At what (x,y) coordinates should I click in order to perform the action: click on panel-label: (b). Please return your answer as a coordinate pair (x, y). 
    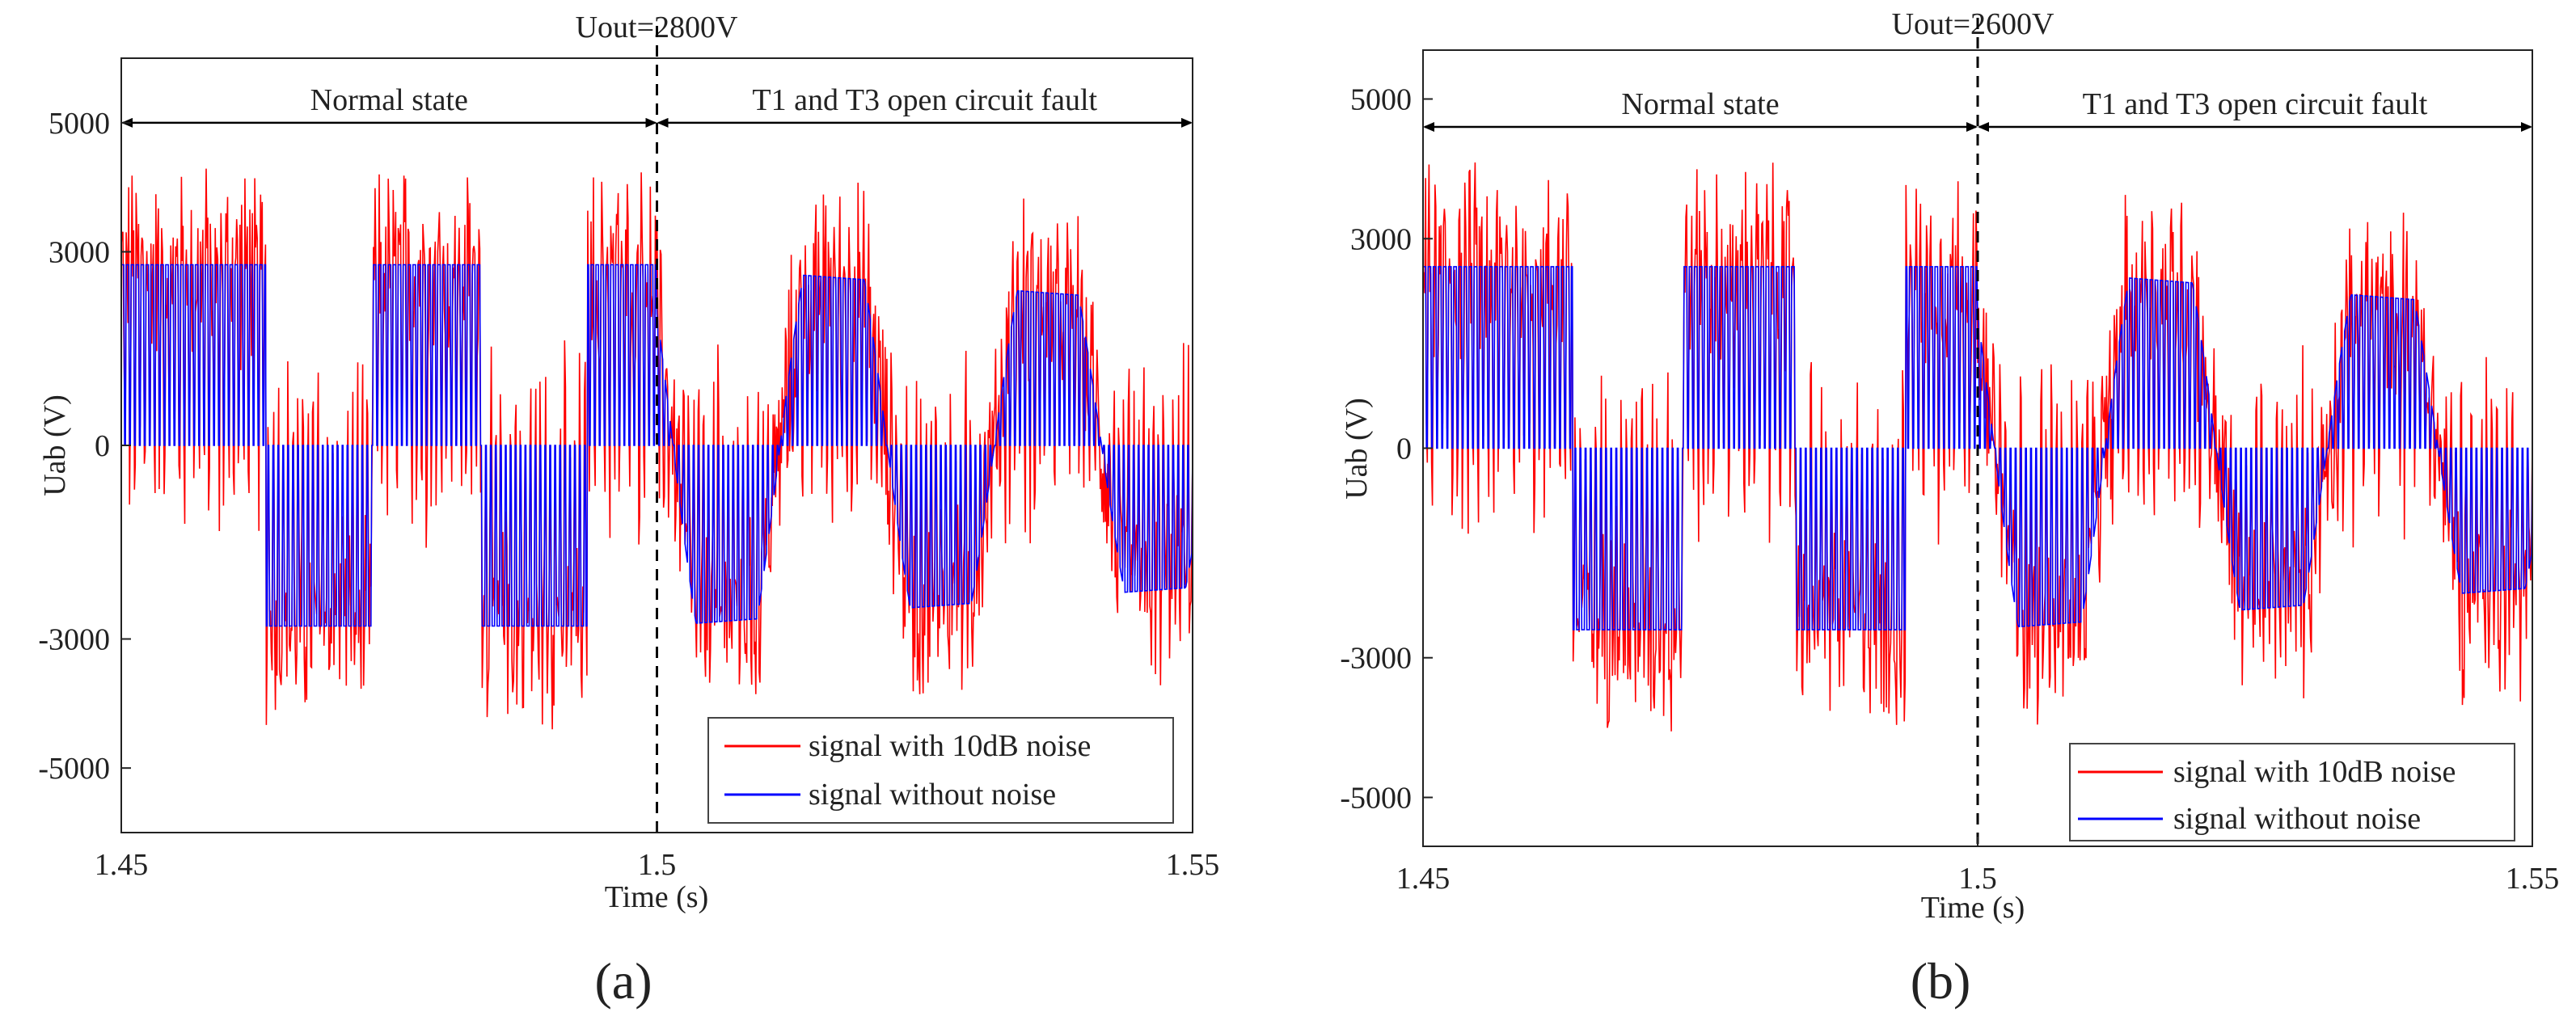
    Looking at the image, I should click on (1941, 981).